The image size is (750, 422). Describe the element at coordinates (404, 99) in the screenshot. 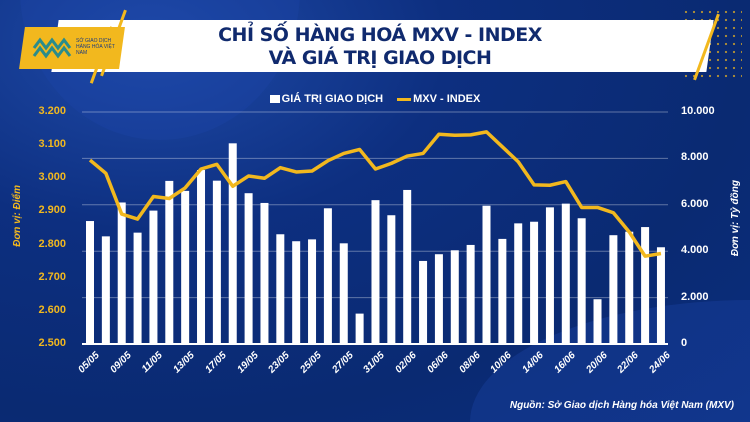

I see `legend-swatch-line` at that location.